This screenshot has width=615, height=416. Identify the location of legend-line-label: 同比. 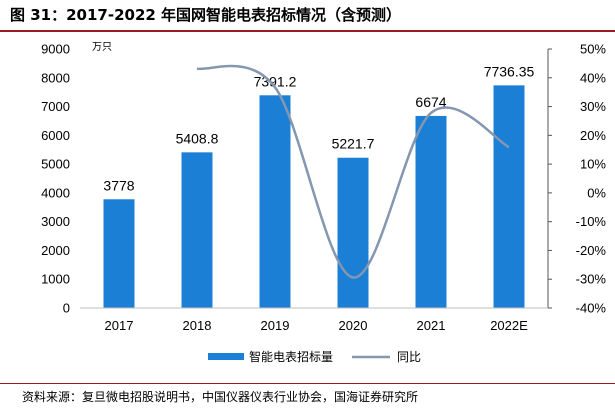
(409, 357).